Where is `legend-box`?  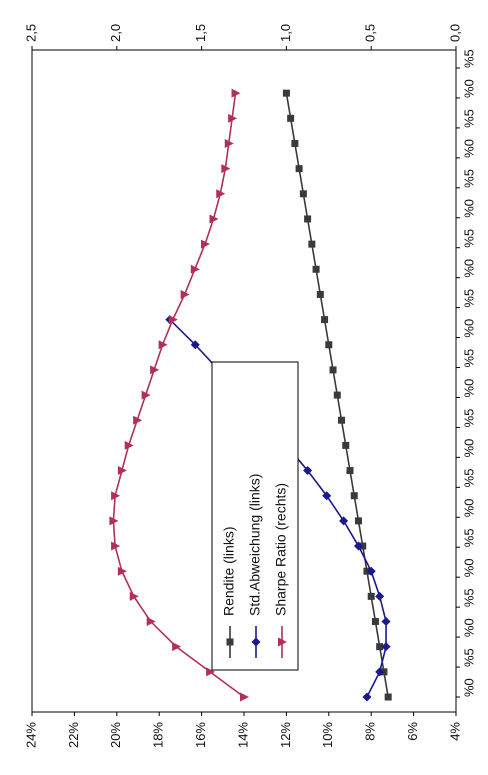
legend-box is located at coordinates (255, 516).